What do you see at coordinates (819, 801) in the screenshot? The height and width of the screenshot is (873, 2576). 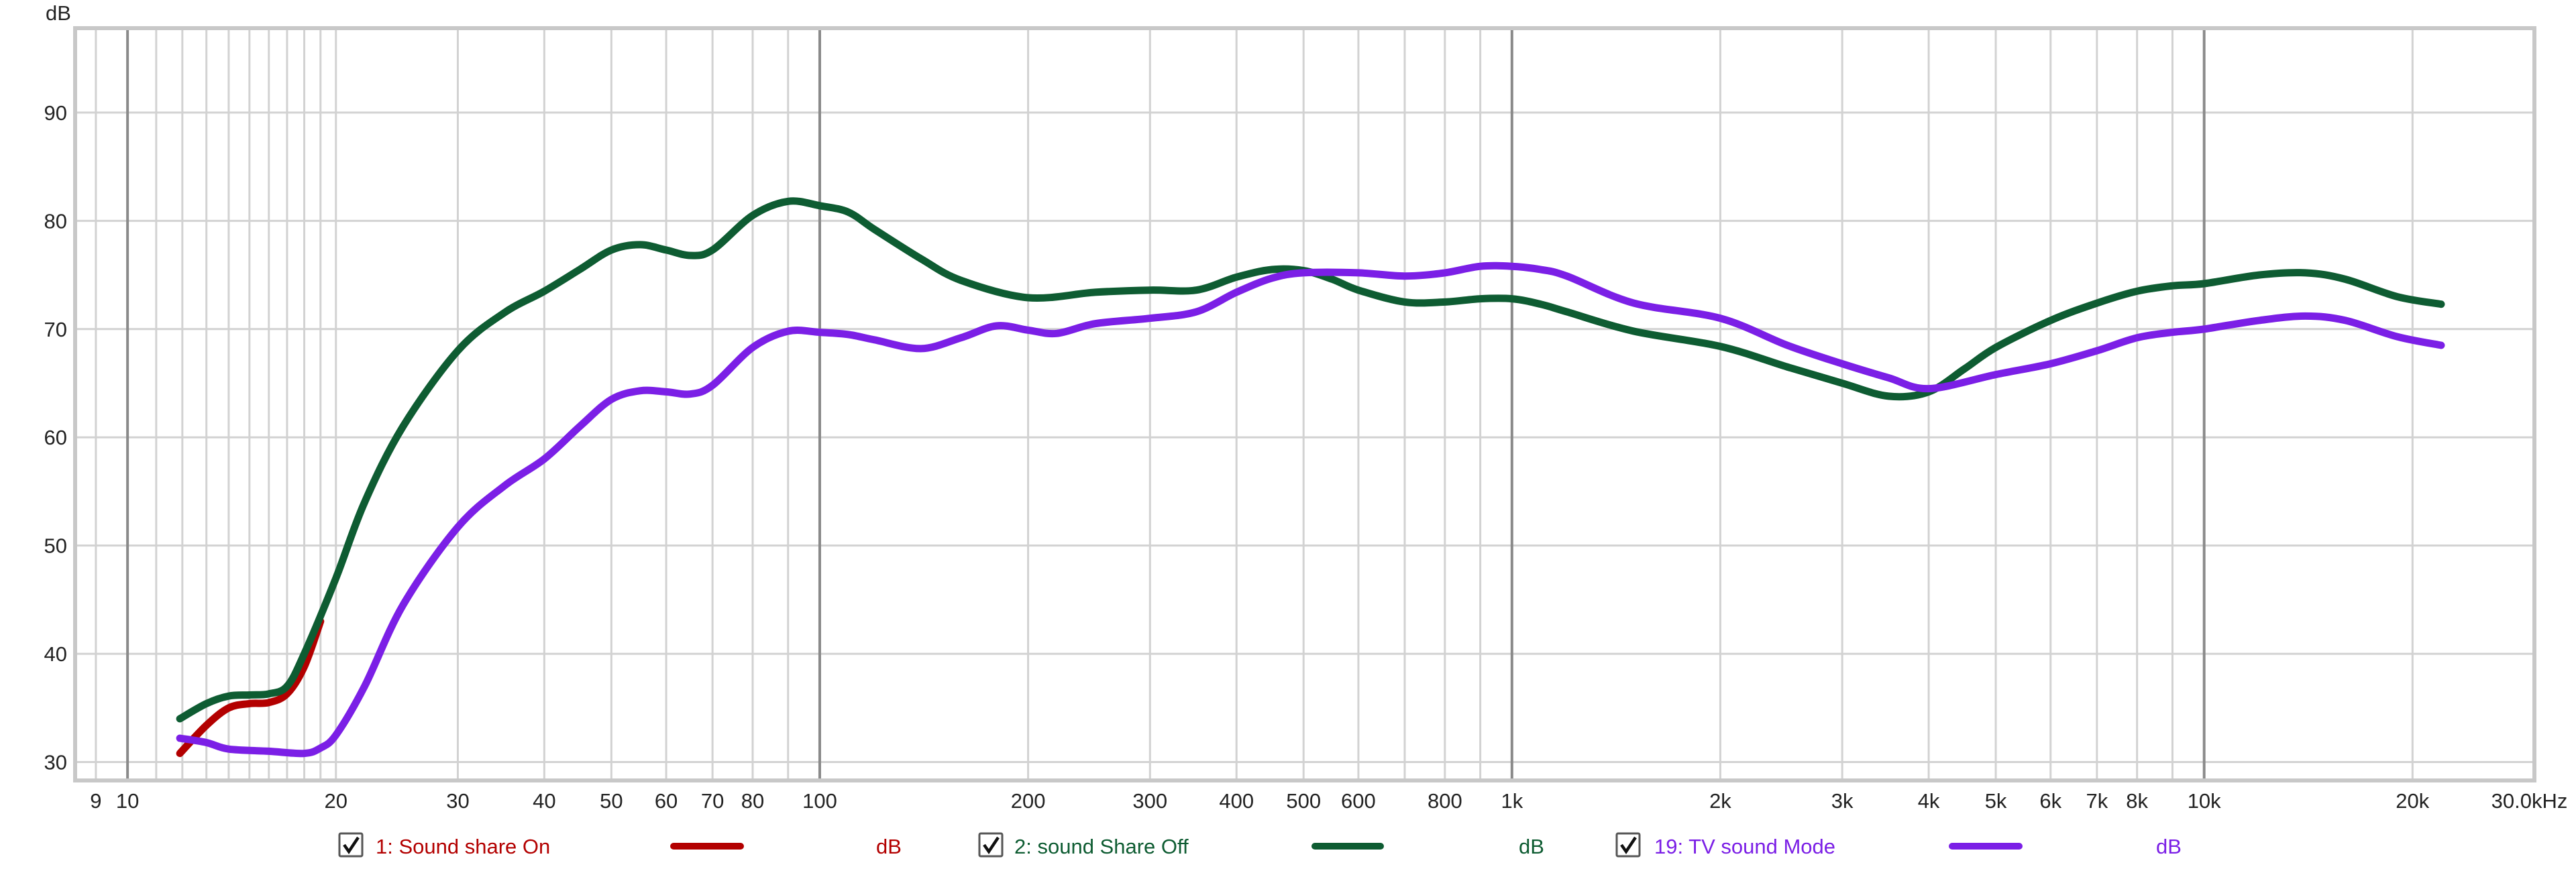 I see `x-tick-label: 100` at bounding box center [819, 801].